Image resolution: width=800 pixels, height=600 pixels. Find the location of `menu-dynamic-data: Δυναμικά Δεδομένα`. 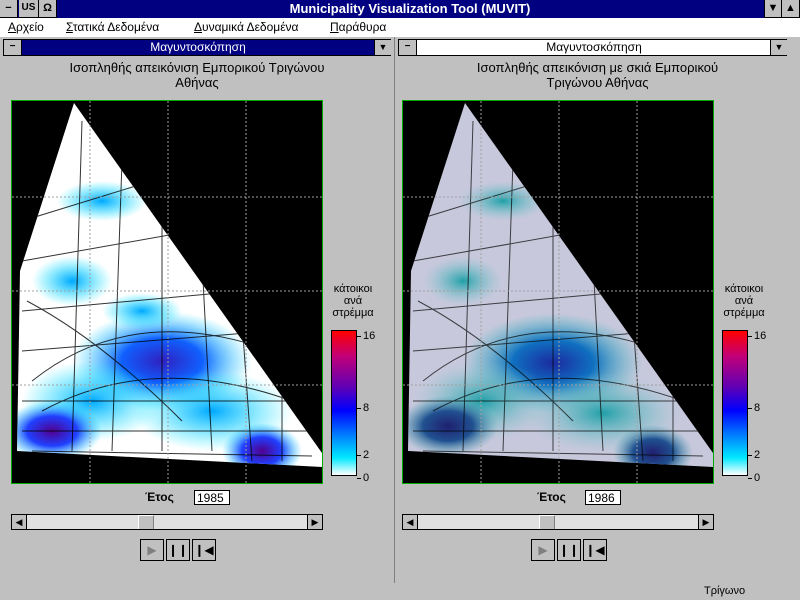

menu-dynamic-data: Δυναμικά Δεδομένα is located at coordinates (246, 27).